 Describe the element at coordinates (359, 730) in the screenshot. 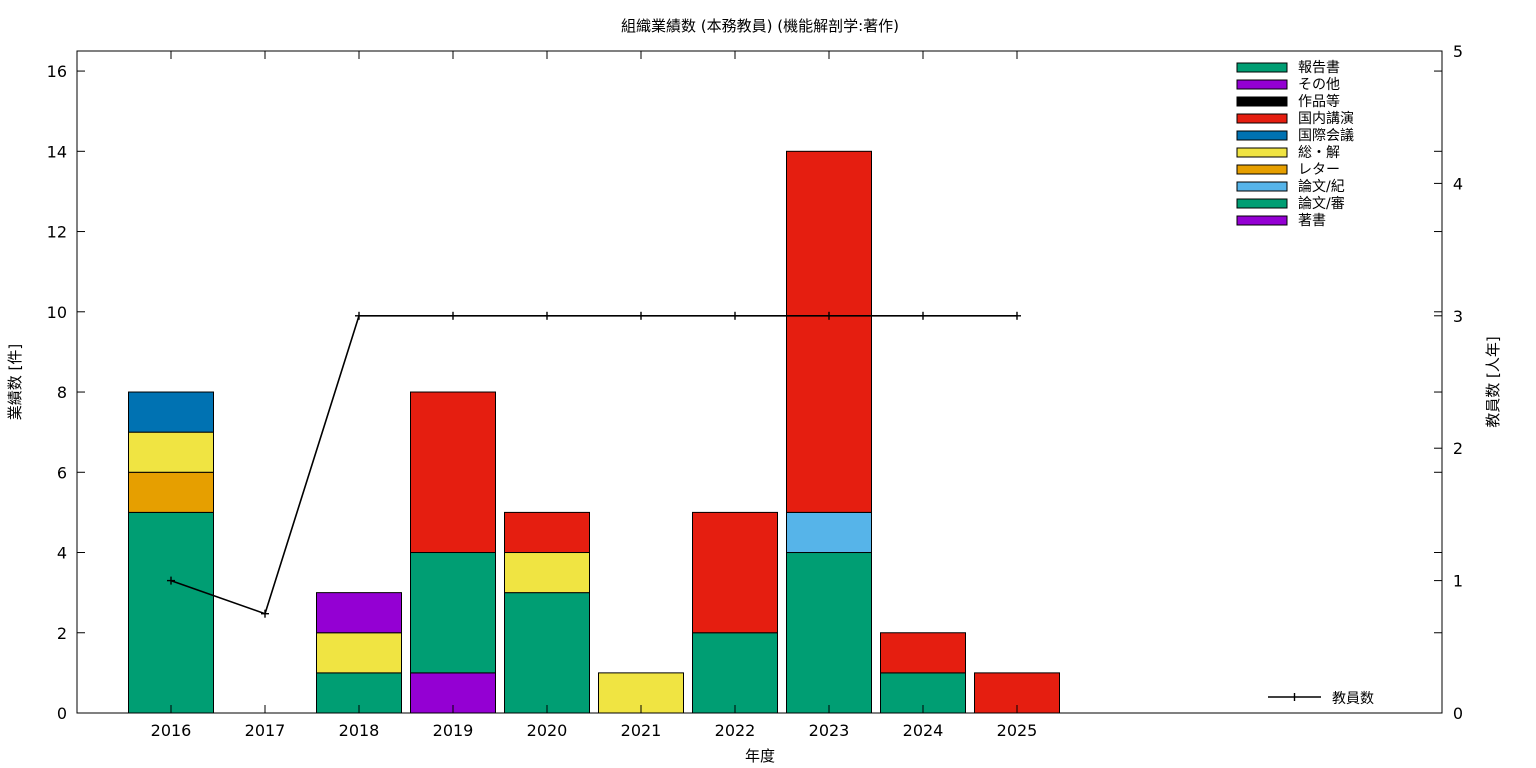

I see `x-tick-label: 2018` at that location.